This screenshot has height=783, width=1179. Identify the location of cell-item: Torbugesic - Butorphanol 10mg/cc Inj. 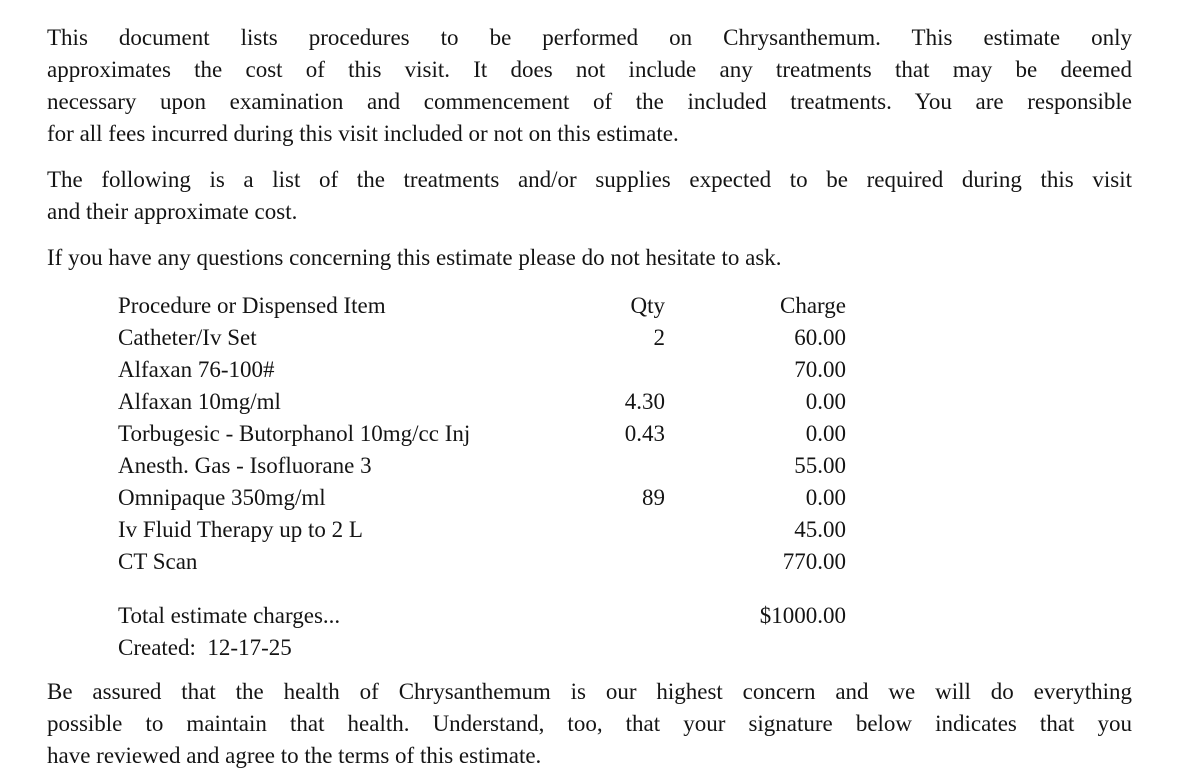
(294, 433).